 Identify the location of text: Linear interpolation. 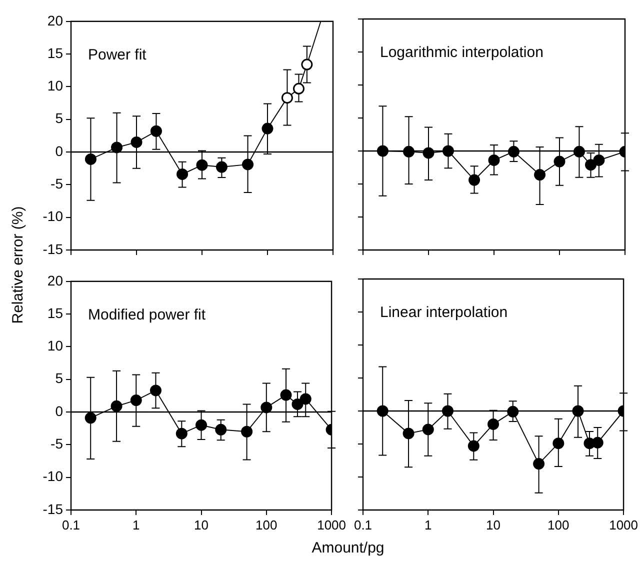
(444, 312).